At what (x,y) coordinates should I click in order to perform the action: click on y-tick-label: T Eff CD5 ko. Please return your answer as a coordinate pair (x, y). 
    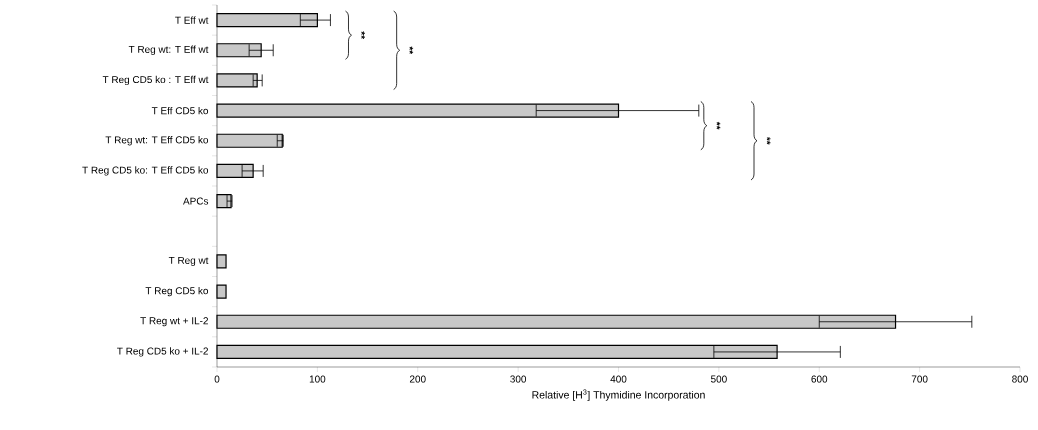
    Looking at the image, I should click on (180, 110).